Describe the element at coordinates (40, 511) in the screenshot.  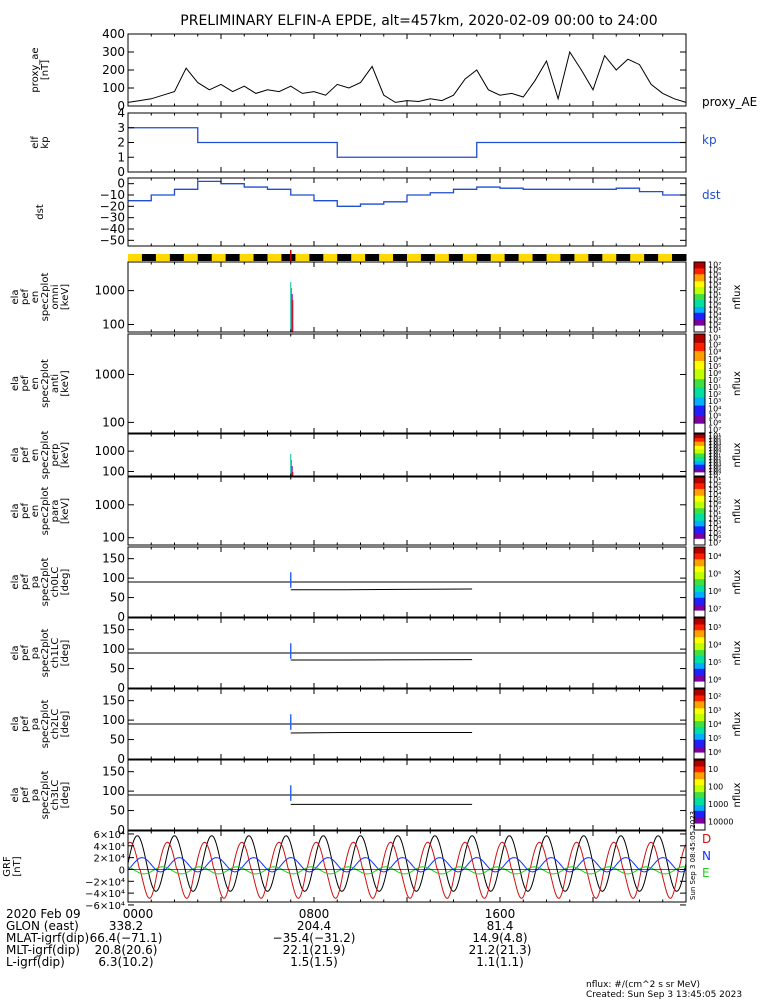
I see `y-axis-label: ela pef en spec2plot para [keV]` at that location.